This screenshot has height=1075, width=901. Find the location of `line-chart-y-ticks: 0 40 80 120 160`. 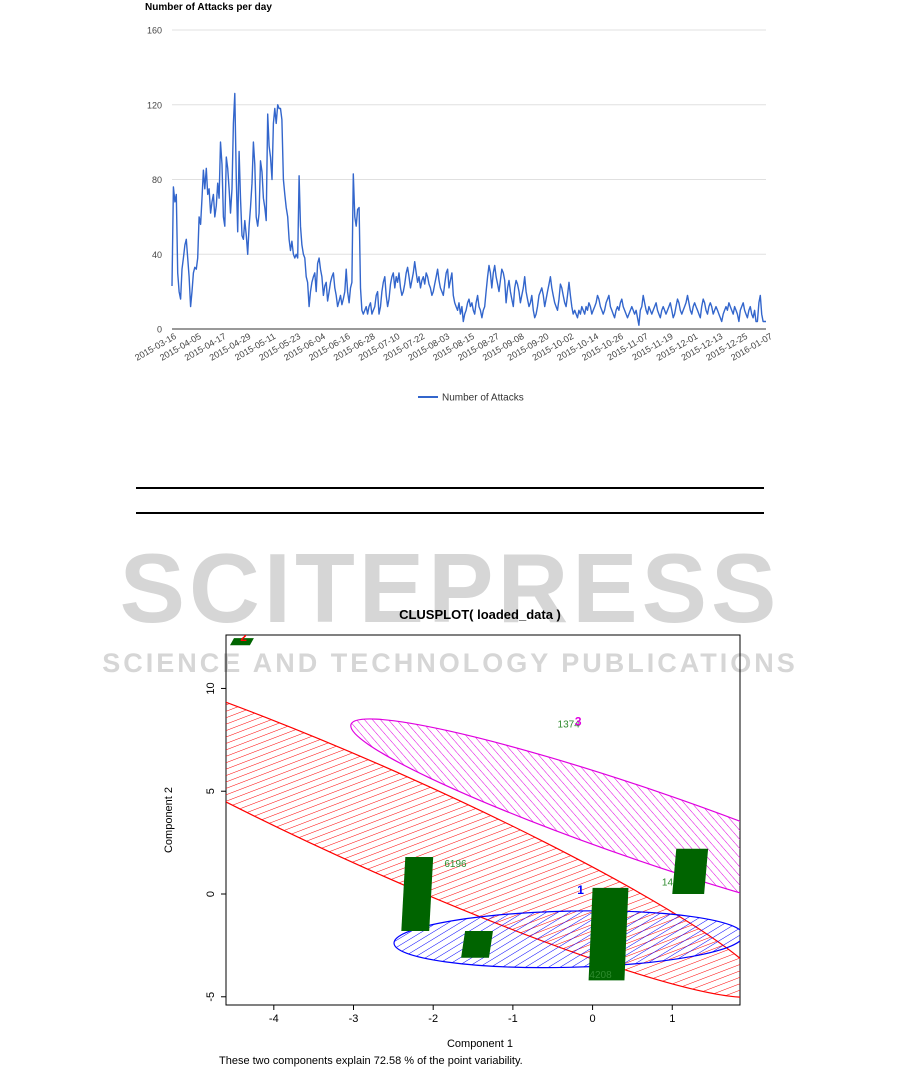

line-chart-y-ticks: 0 40 80 120 160 is located at coordinates (154, 180).